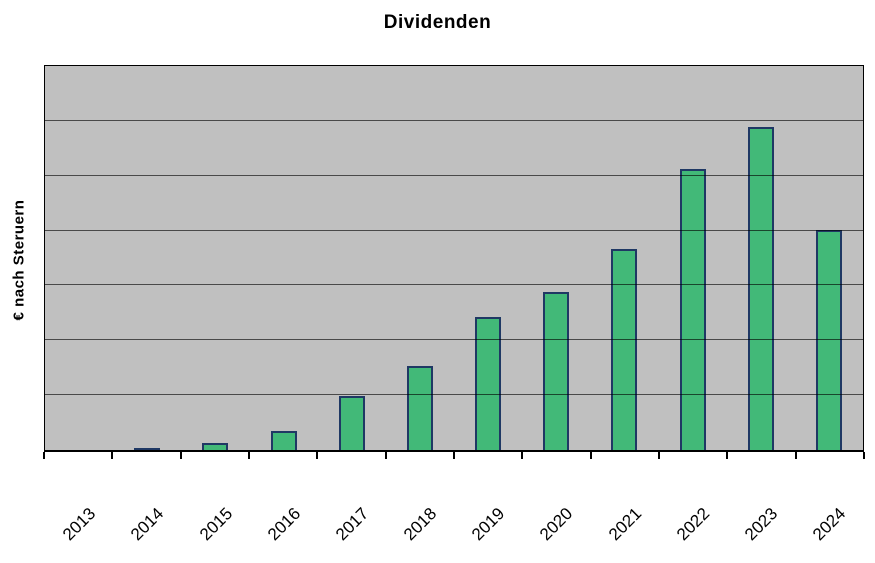 Image resolution: width=875 pixels, height=563 pixels. What do you see at coordinates (284, 524) in the screenshot?
I see `x-axis-label-2016: 2016` at bounding box center [284, 524].